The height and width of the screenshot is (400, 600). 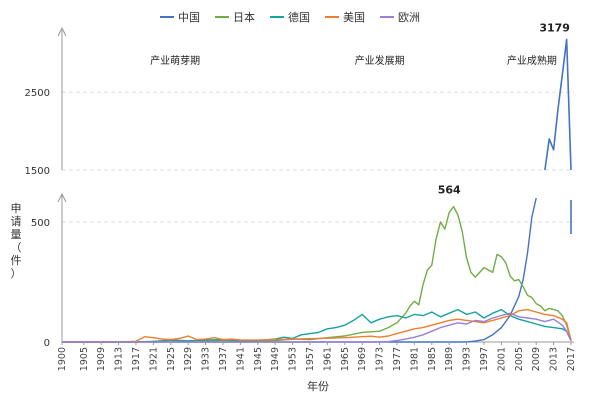 What do you see at coordinates (432, 359) in the screenshot?
I see `x-tick-label: 1985` at bounding box center [432, 359].